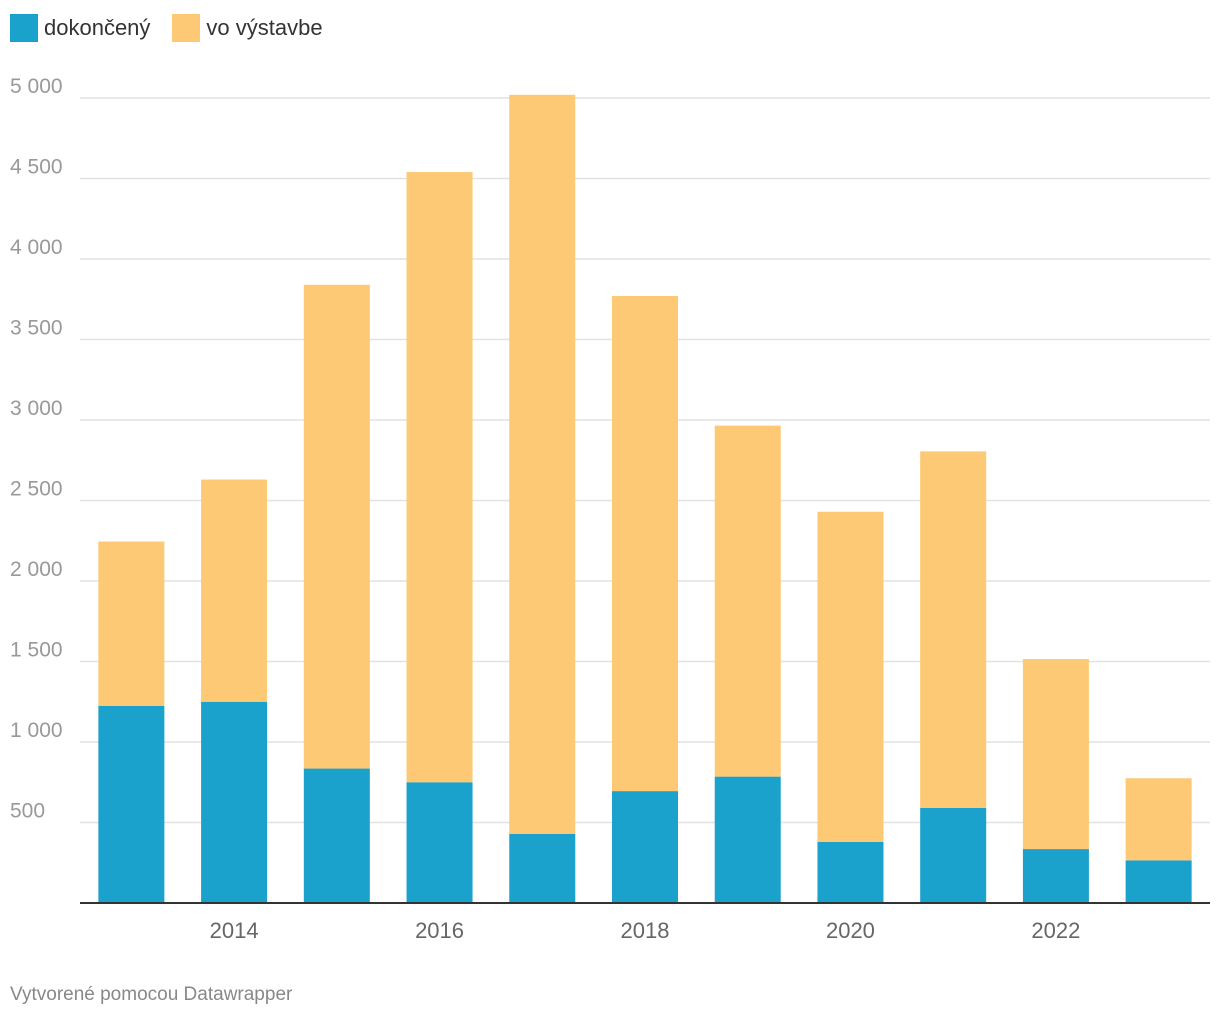  Describe the element at coordinates (264, 27) in the screenshot. I see `legend-label-under-construction: vo výstavbe` at that location.